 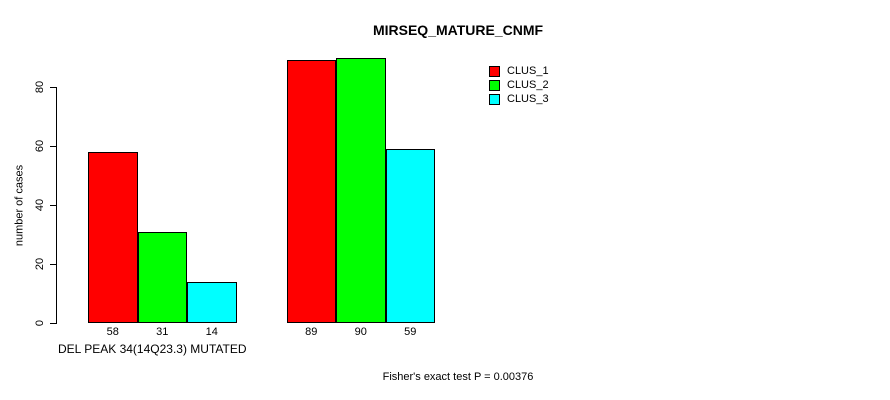 What do you see at coordinates (528, 85) in the screenshot?
I see `legend-label-clus_2: CLUS_2` at bounding box center [528, 85].